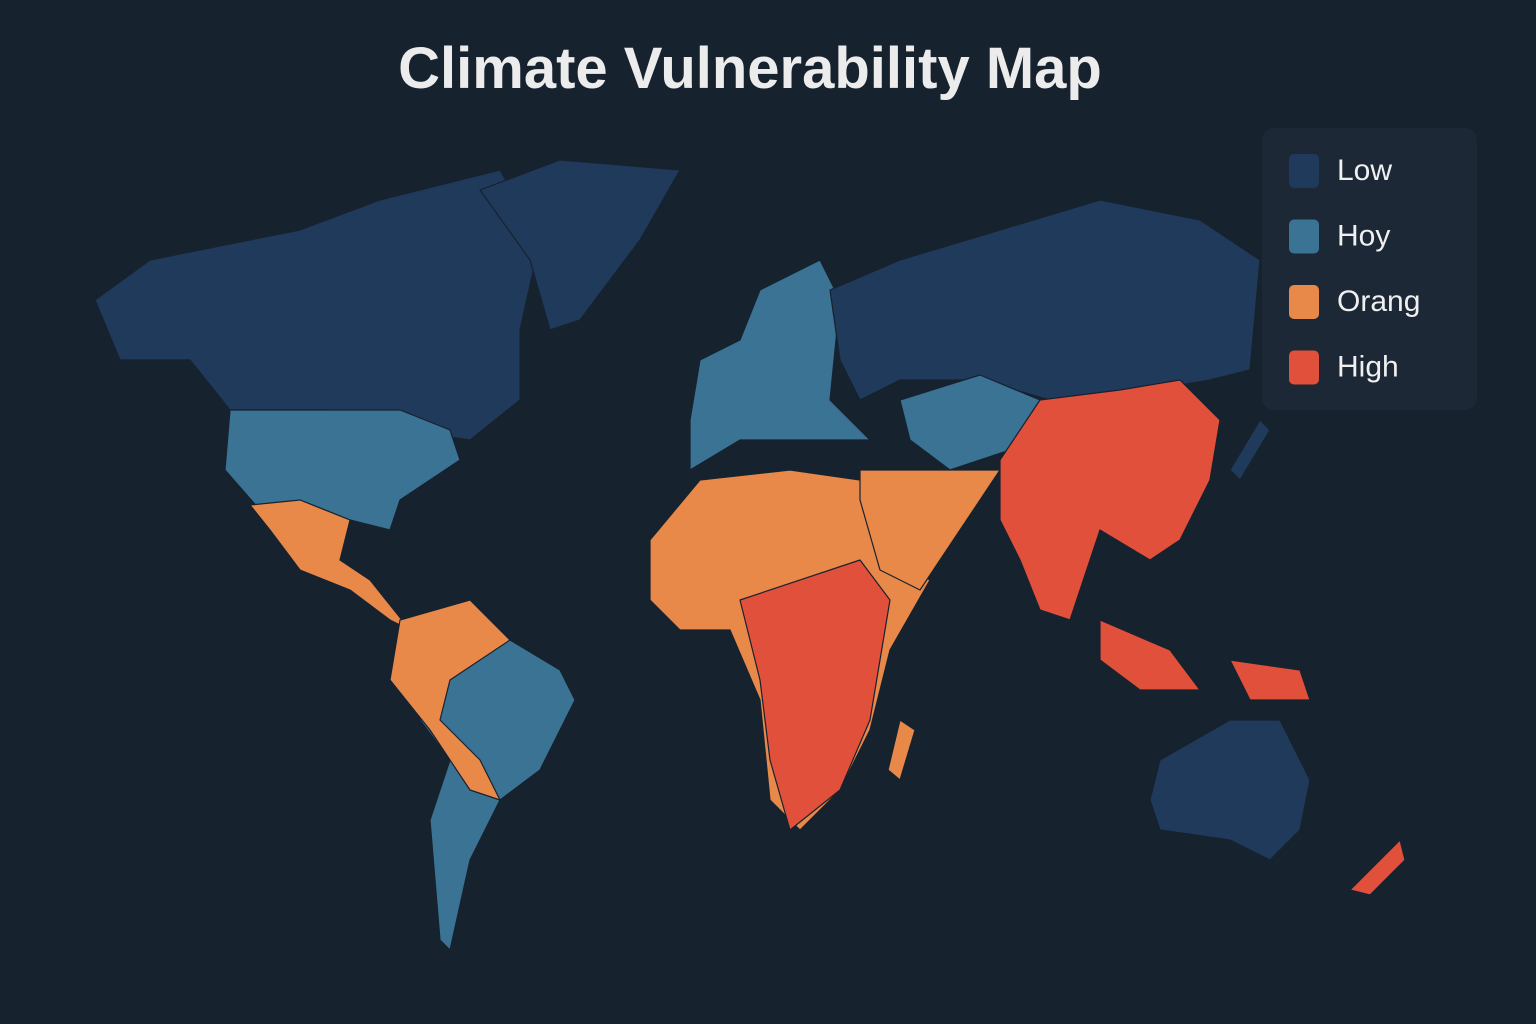 This screenshot has width=1536, height=1024. What do you see at coordinates (1363, 235) in the screenshot?
I see `legend-label: Hoy` at bounding box center [1363, 235].